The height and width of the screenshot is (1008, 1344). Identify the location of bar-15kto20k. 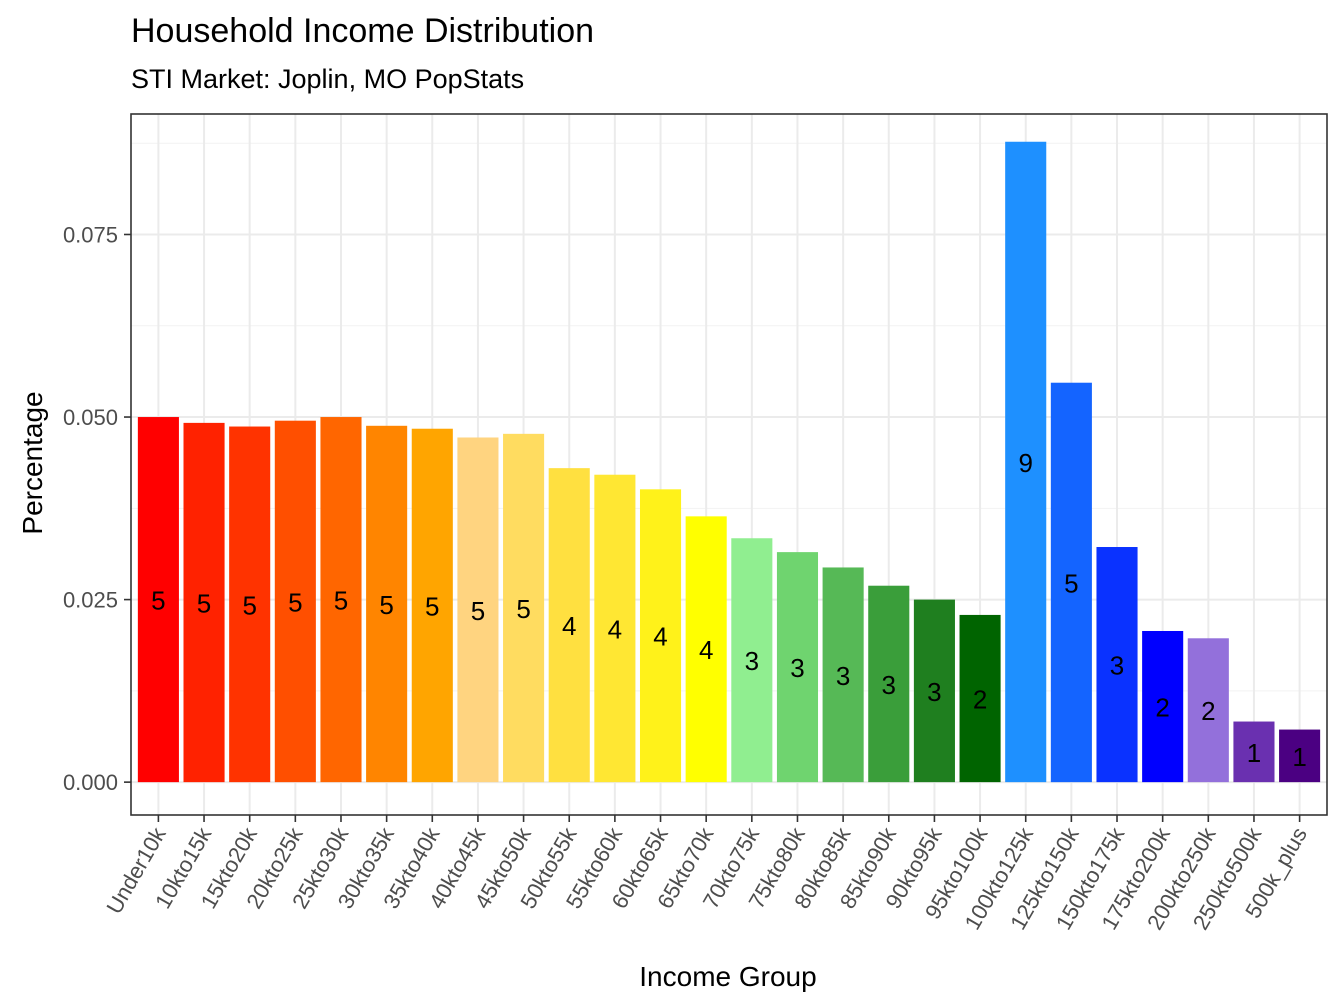
(250, 604).